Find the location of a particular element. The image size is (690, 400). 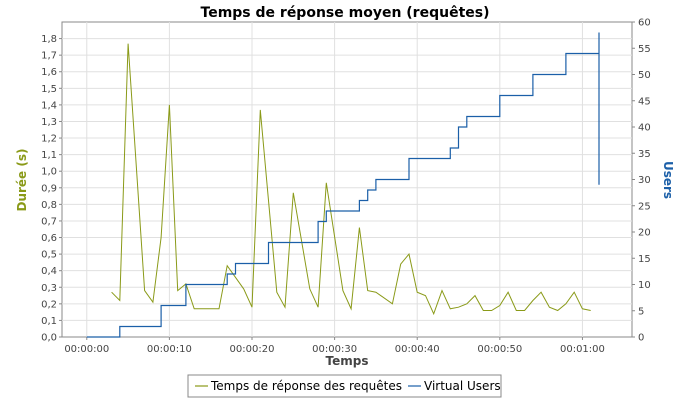

y-right-tick-label: 15 is located at coordinates (644, 259).